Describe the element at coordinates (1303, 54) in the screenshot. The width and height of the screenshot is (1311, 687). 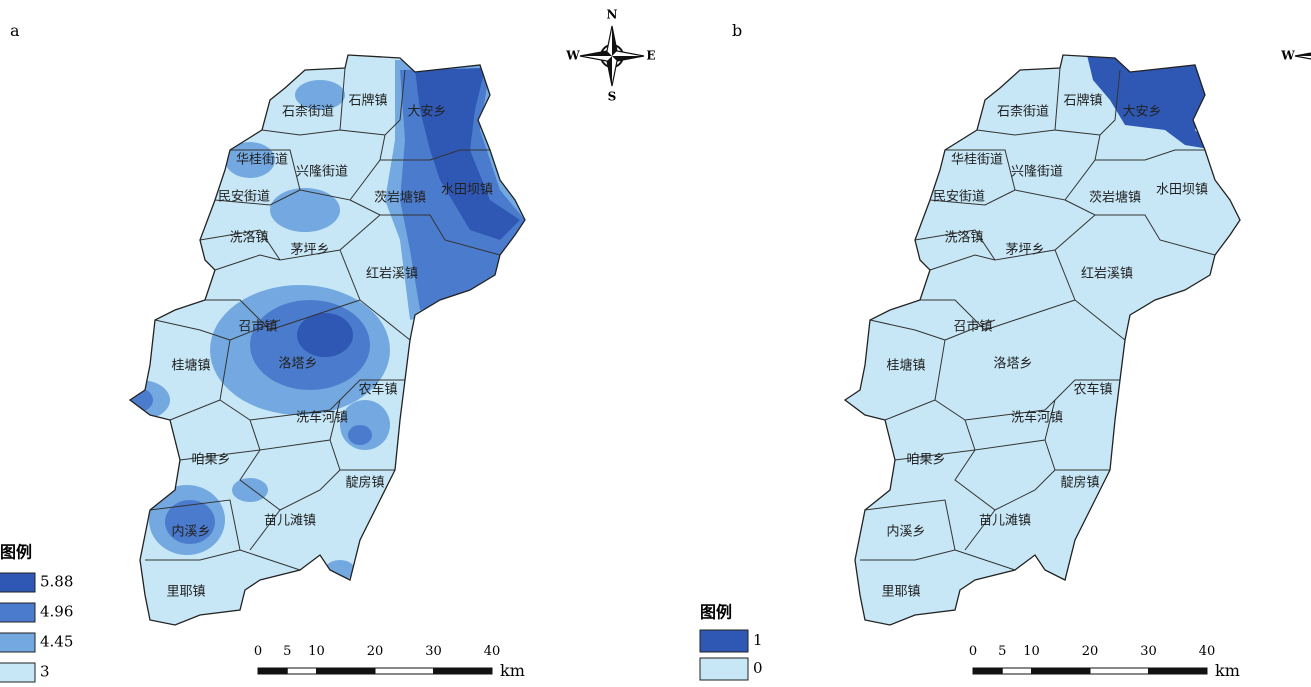
I see `compass-star-dark` at that location.